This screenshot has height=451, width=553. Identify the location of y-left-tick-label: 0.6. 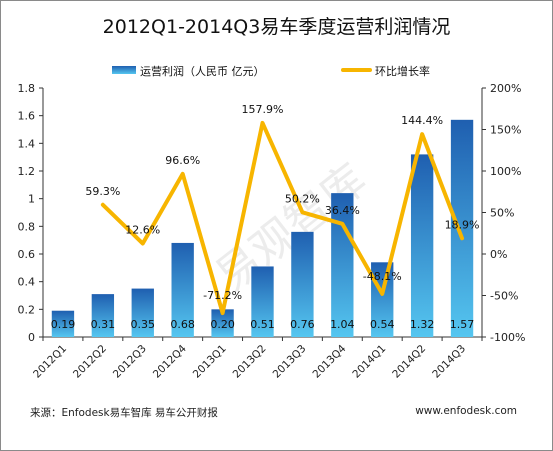
(27, 254).